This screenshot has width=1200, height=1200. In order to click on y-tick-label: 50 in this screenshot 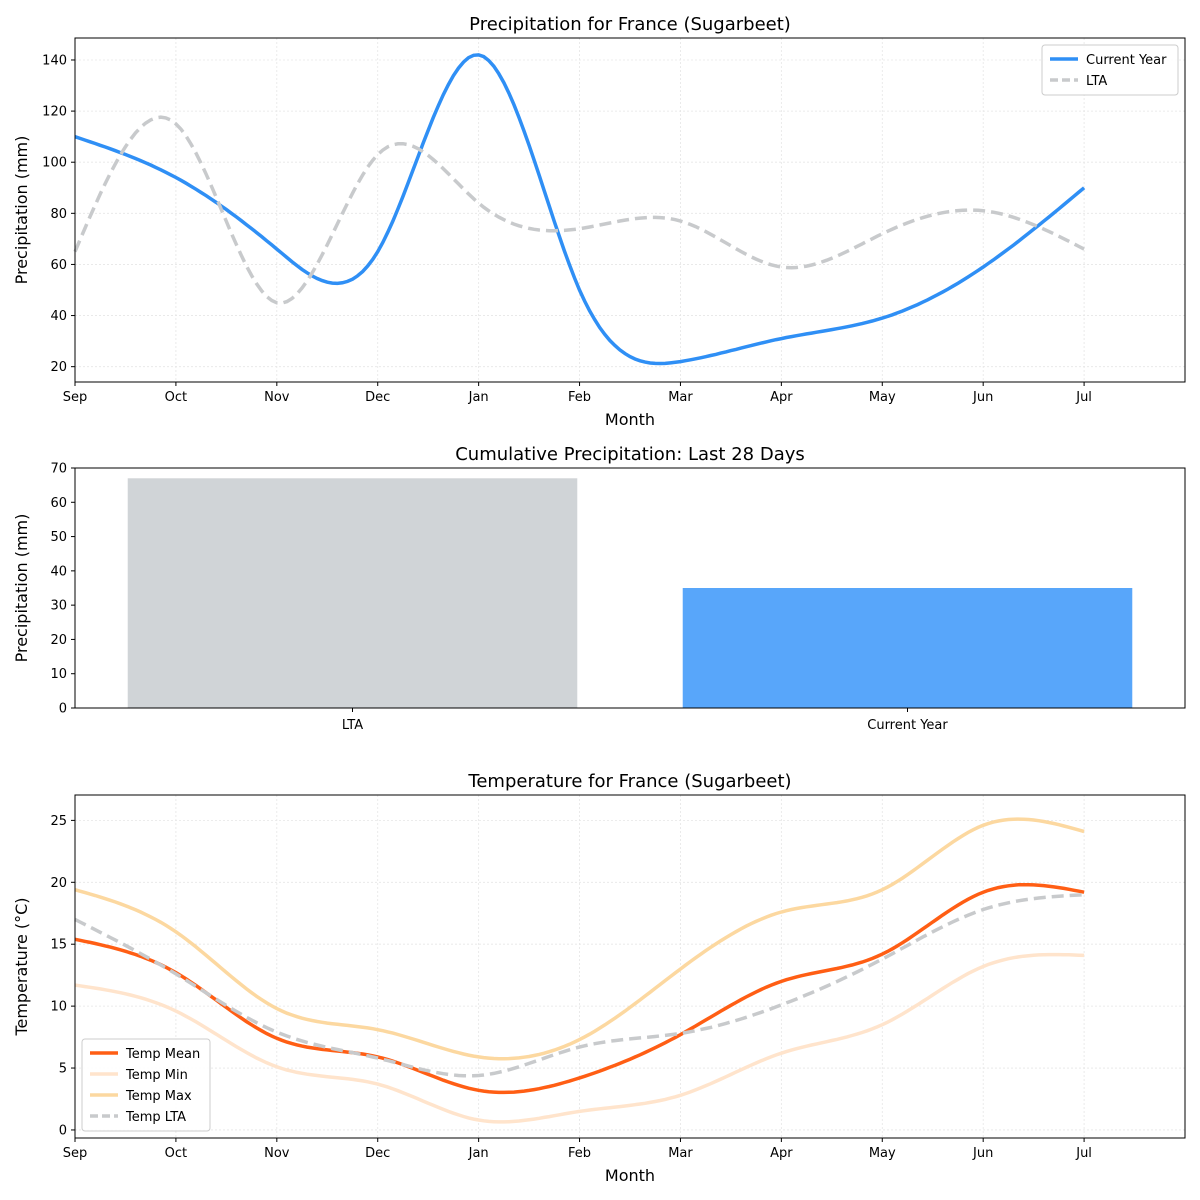, I will do `click(58, 537)`.